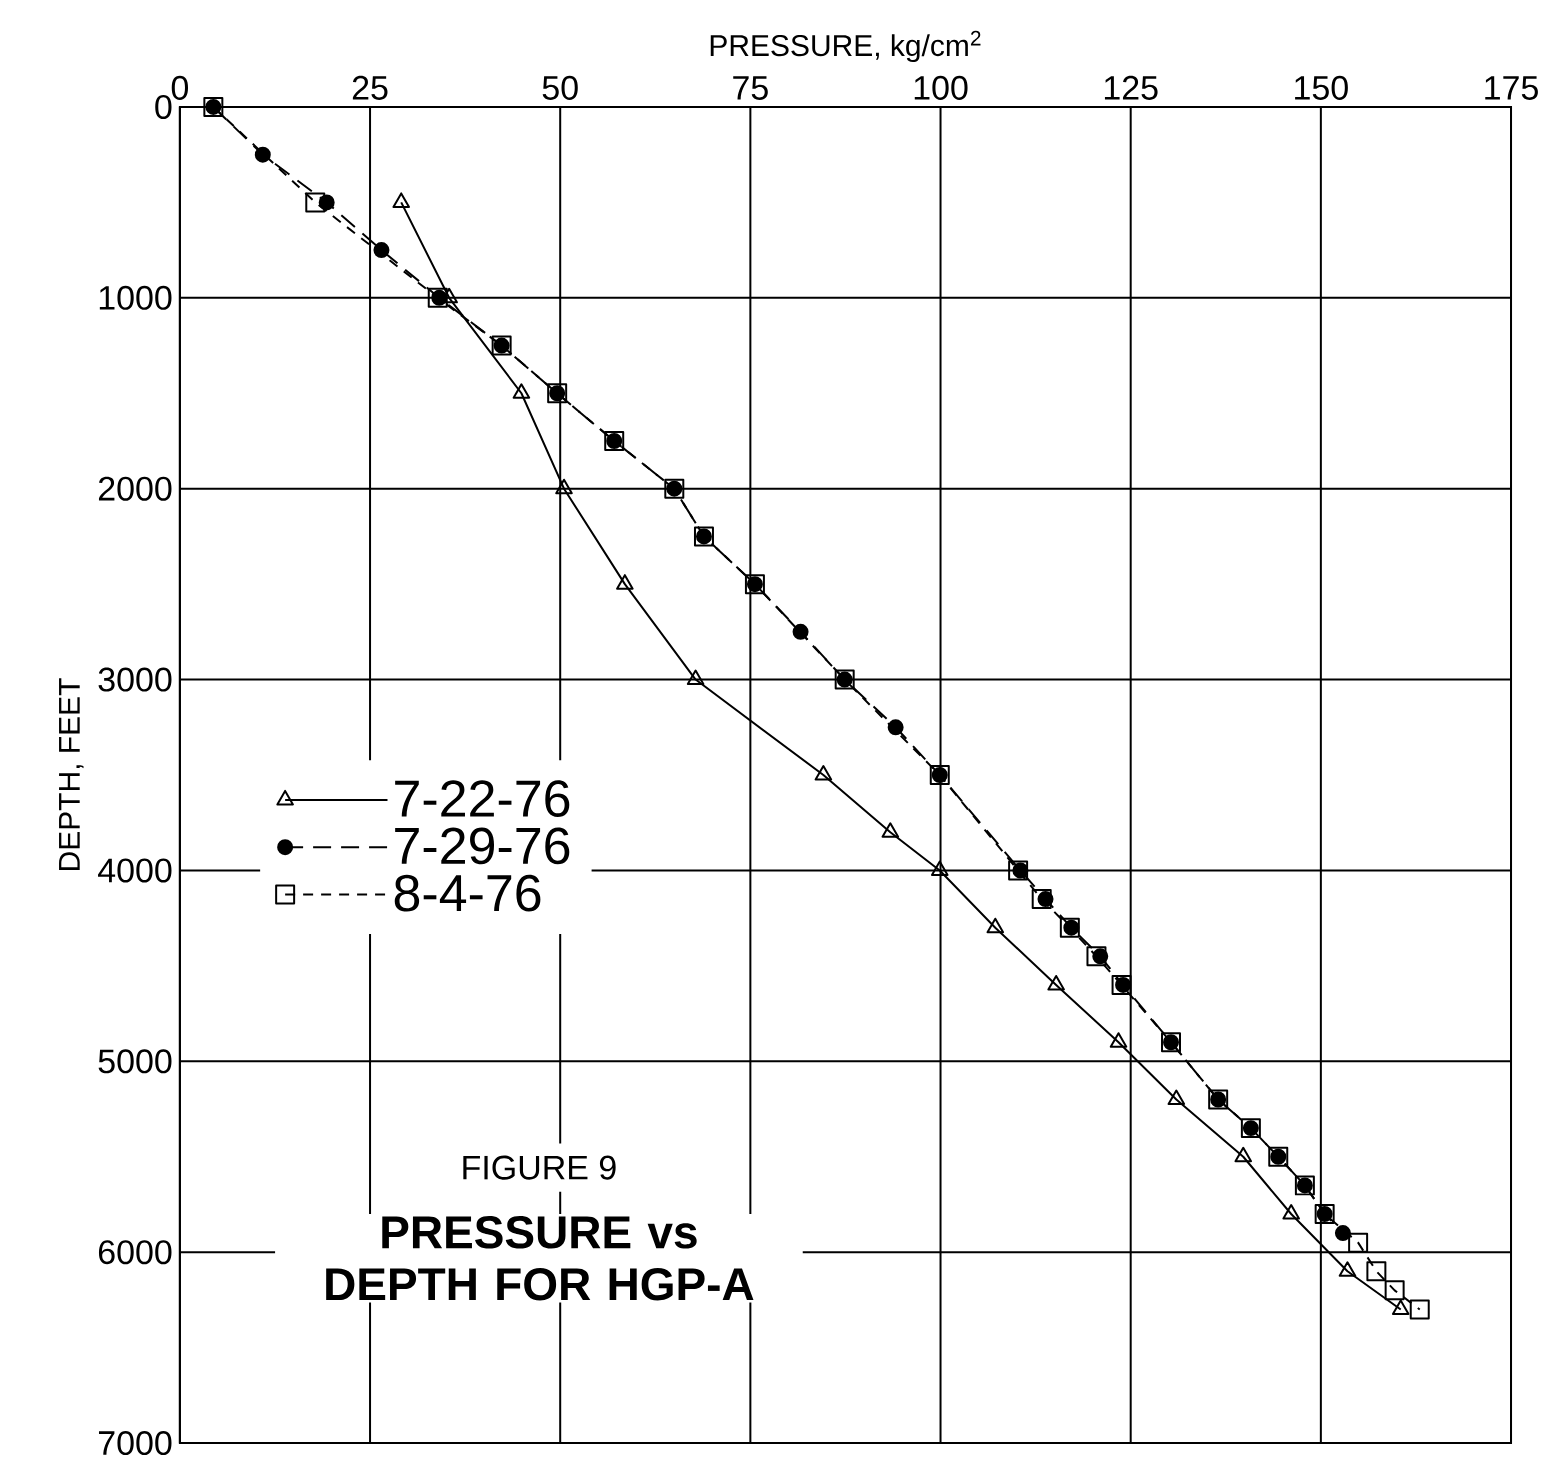 This screenshot has height=1462, width=1546. I want to click on y-axis-title: DEPTH, FEET, so click(71, 774).